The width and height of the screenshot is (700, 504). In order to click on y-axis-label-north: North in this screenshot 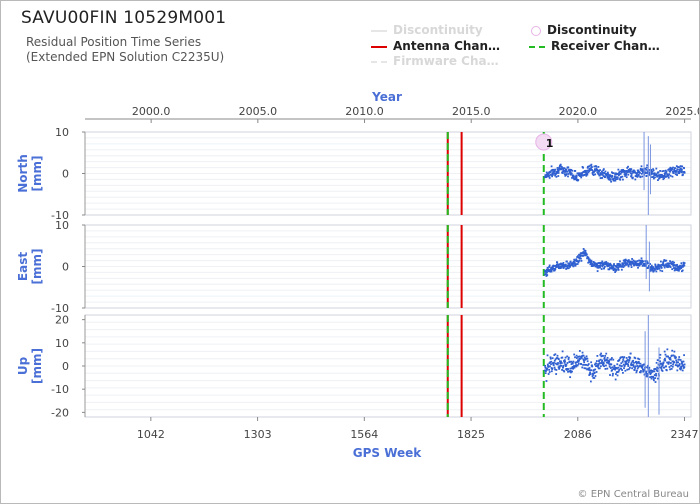, I will do `click(23, 173)`.